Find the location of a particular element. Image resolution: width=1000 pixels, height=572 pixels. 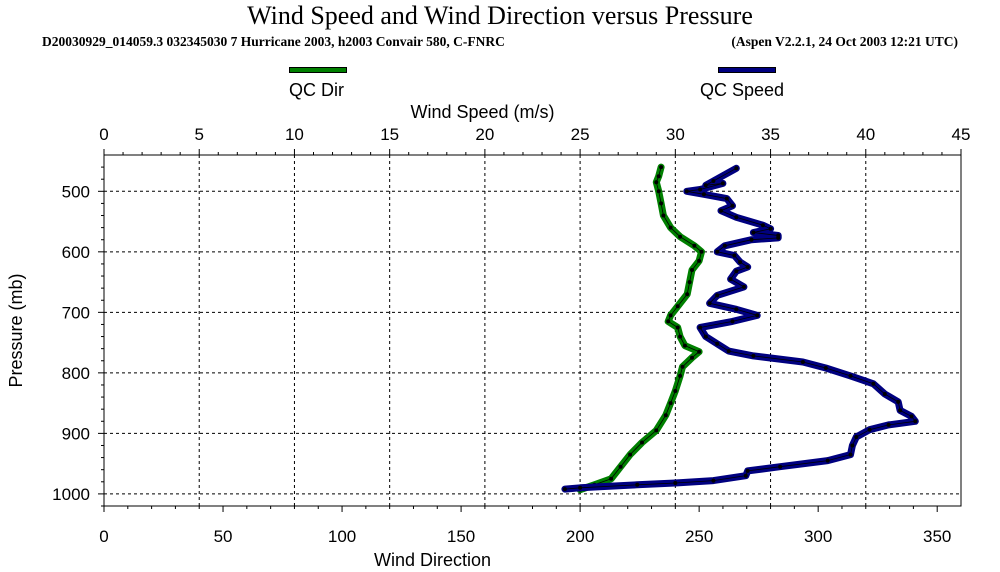

x-bottom-tick-label: 0 is located at coordinates (103, 536).